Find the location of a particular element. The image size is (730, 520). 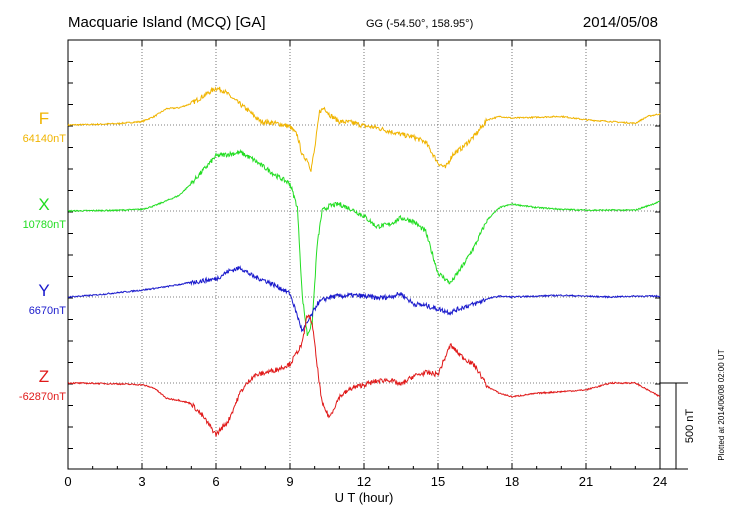

plotted-at-label: Plotted at 2014/06/08 02:00 UT is located at coordinates (721, 404).